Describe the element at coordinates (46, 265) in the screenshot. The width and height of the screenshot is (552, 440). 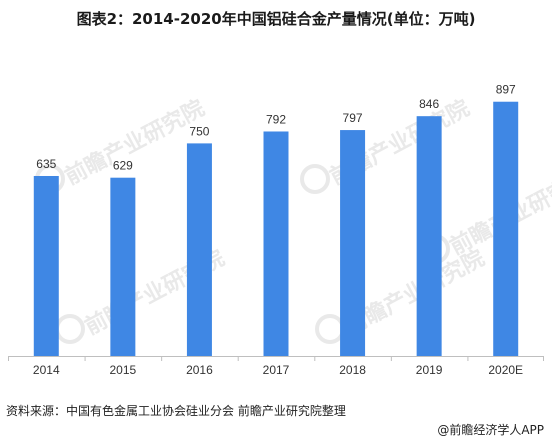
I see `bar-2014` at that location.